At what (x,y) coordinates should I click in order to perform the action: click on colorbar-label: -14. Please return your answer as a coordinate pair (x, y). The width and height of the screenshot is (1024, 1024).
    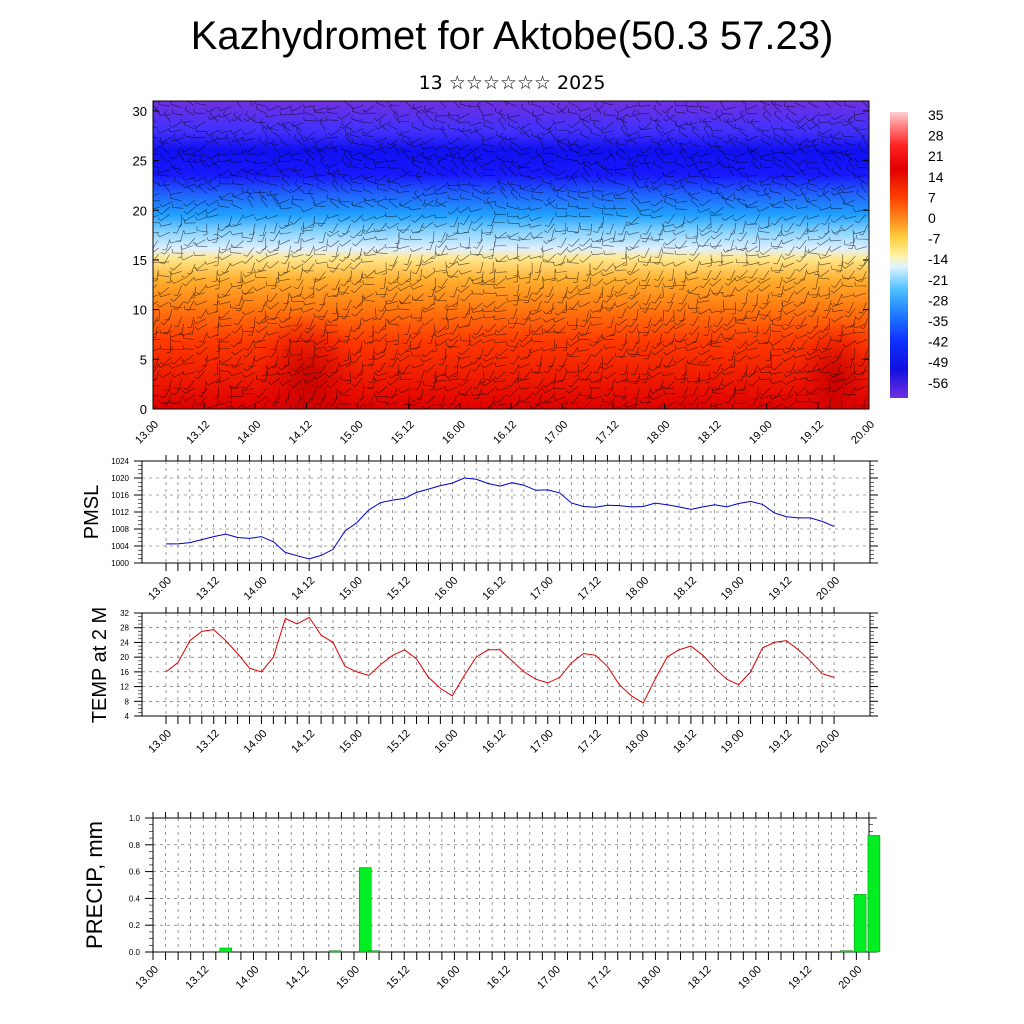
    Looking at the image, I should click on (938, 259).